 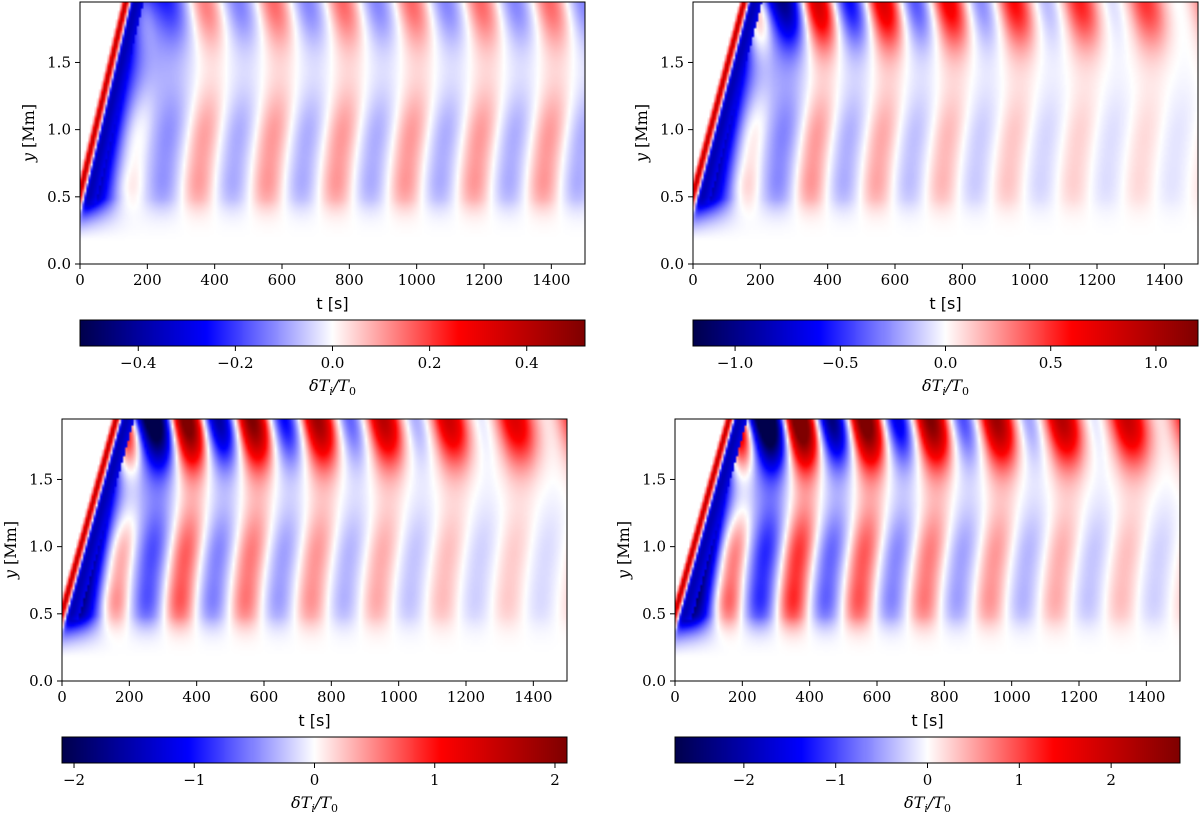 What do you see at coordinates (430, 363) in the screenshot?
I see `colorbar-tick-label: 0.2` at bounding box center [430, 363].